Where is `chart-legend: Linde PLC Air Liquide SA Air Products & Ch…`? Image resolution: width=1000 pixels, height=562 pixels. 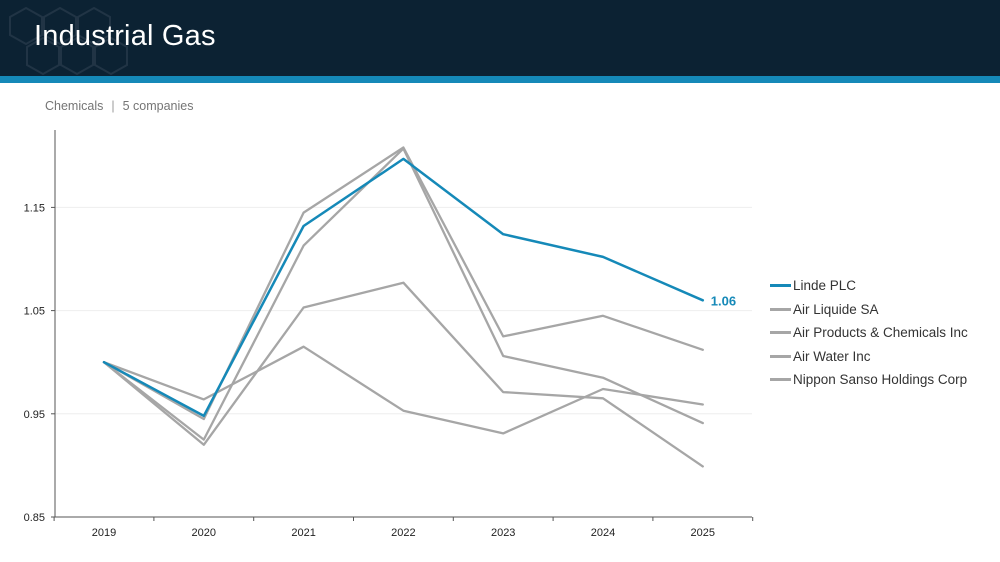
chart-legend: Linde PLC Air Liquide SA Air Products & Ch… is located at coordinates (869, 333).